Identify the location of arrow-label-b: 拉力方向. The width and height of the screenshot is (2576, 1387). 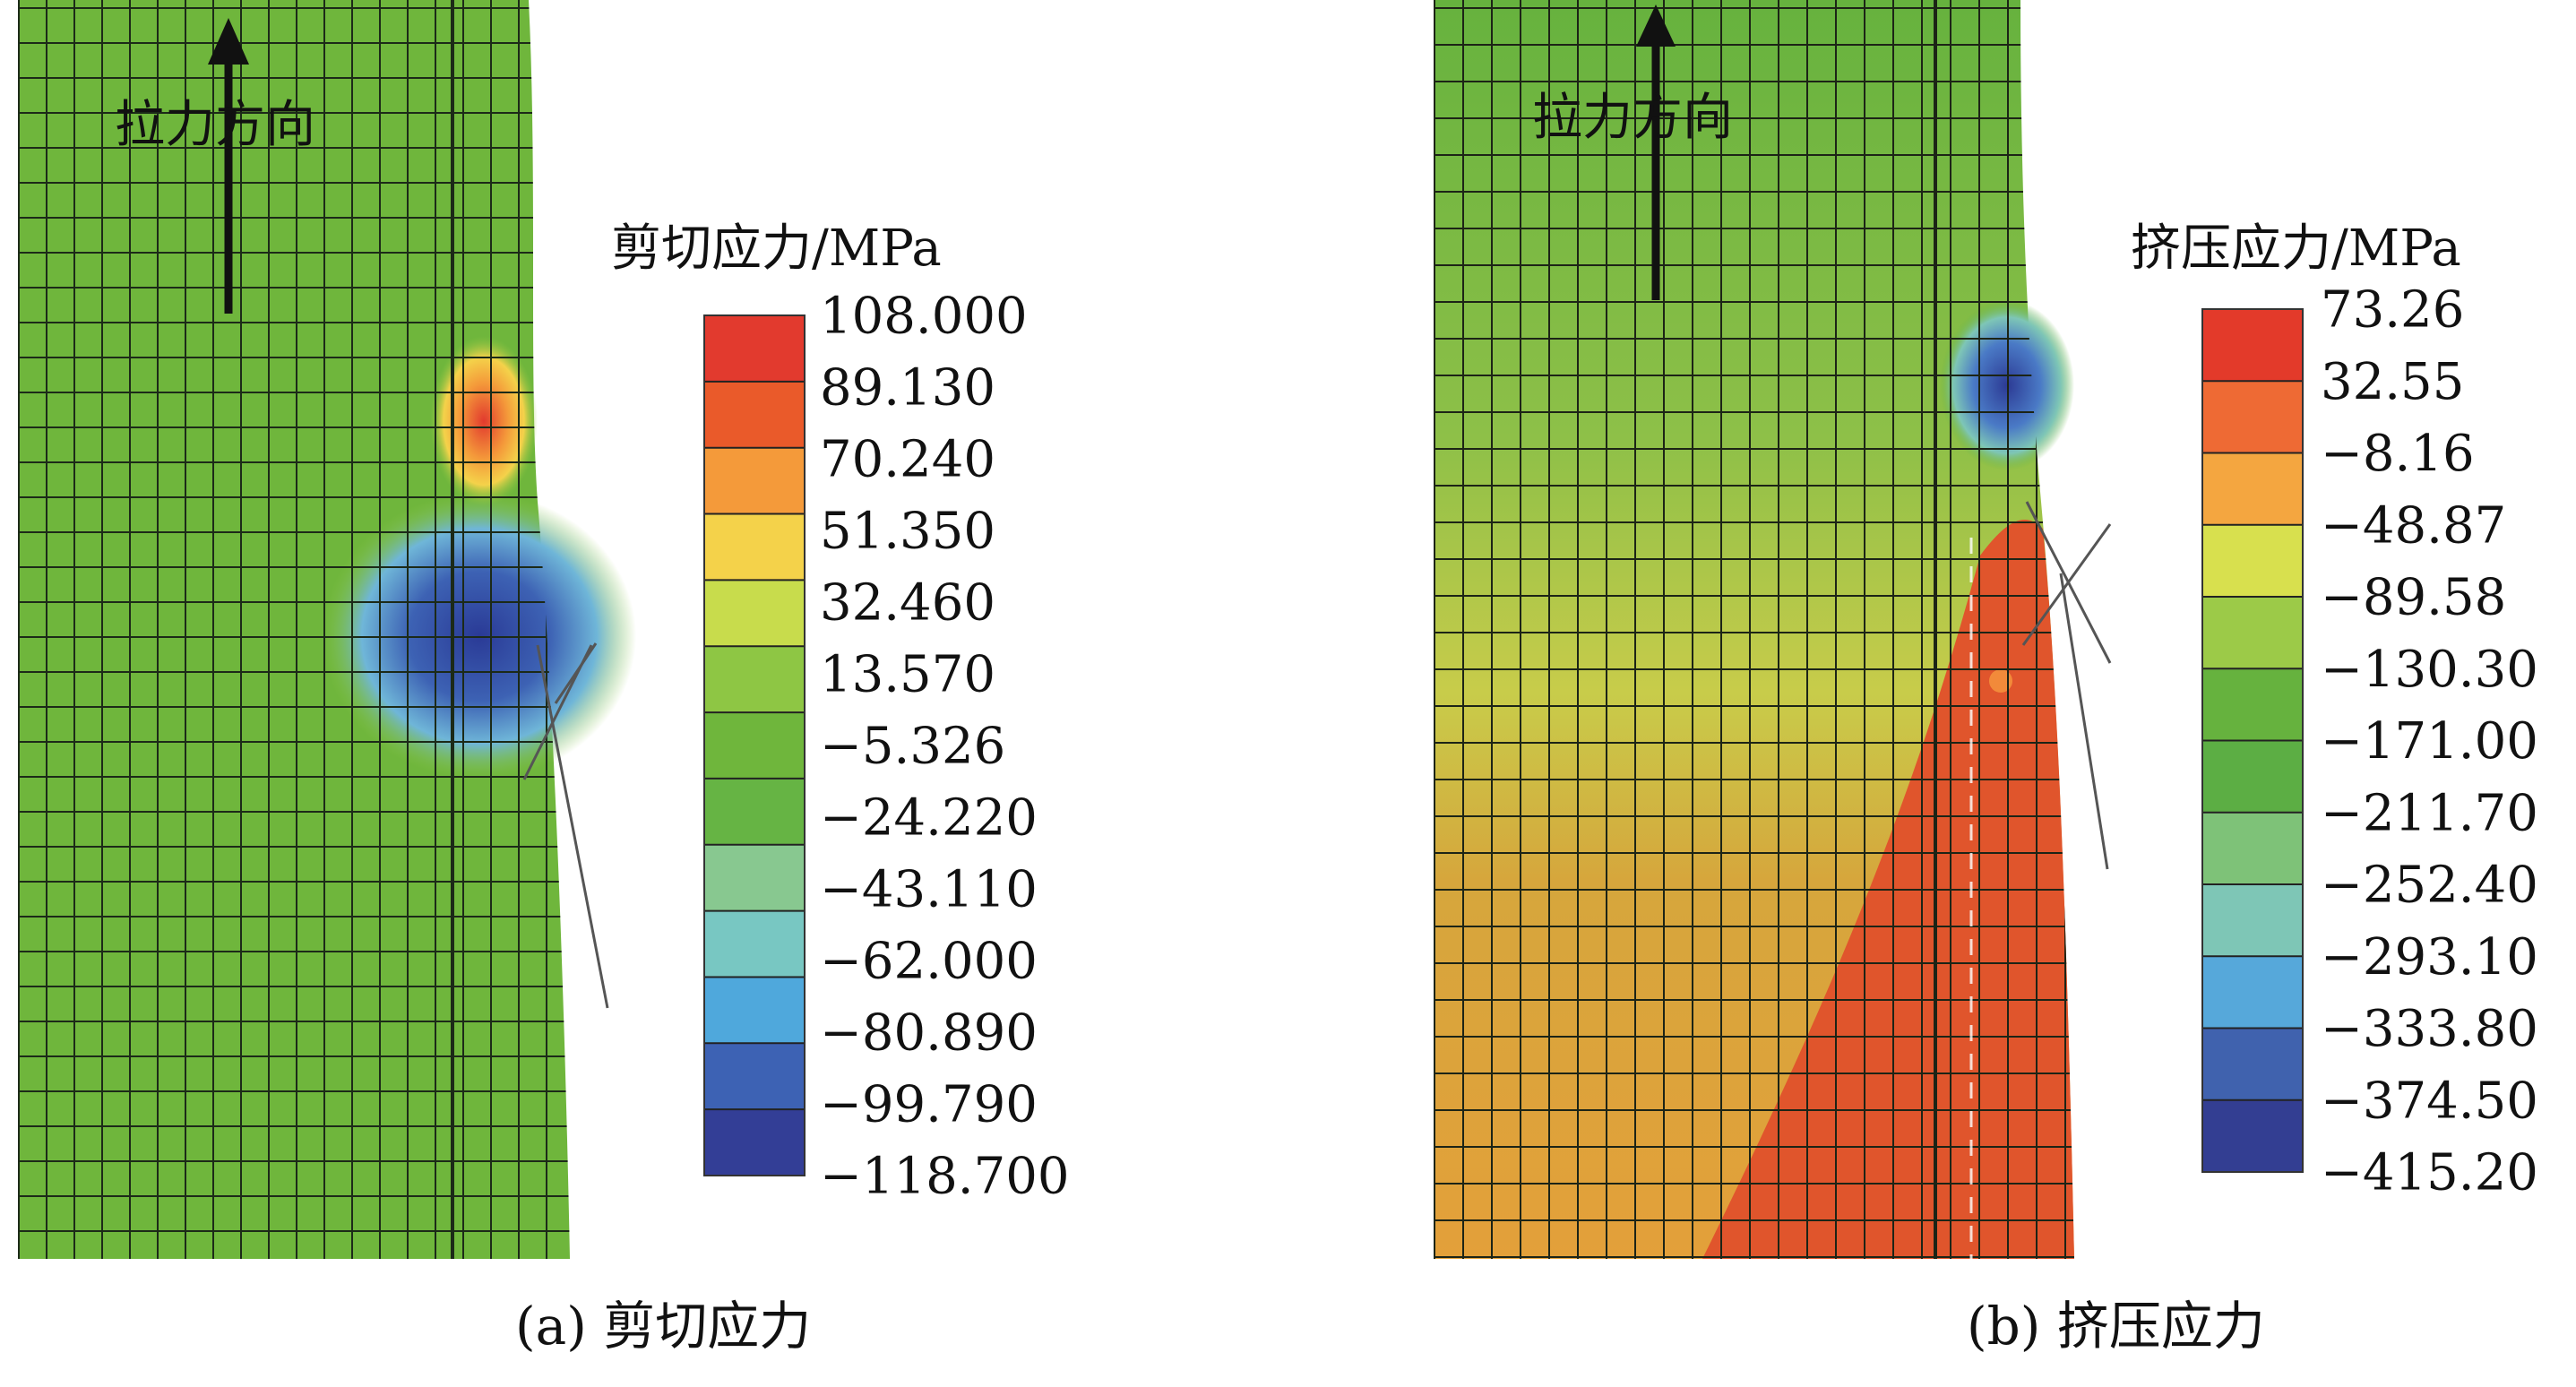
(1632, 118).